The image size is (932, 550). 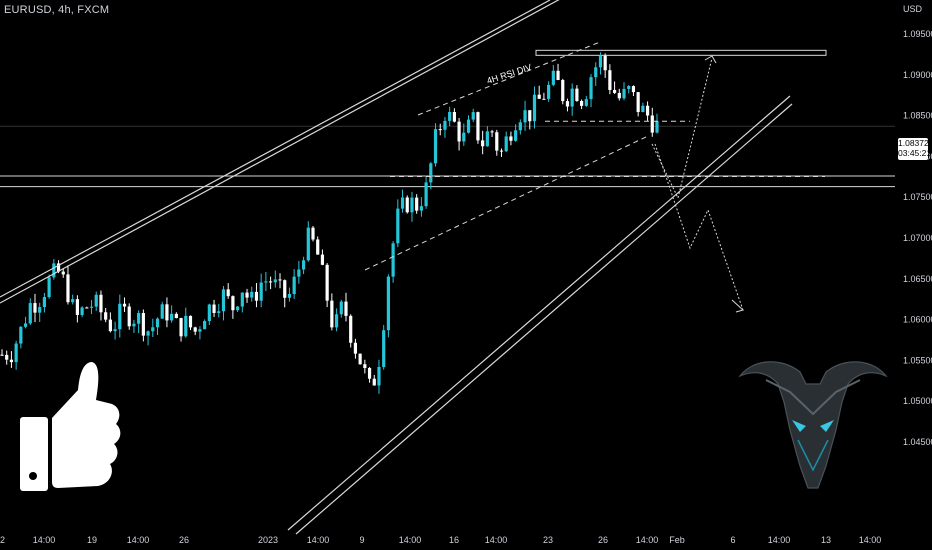 I want to click on y-tick-label: 1.09500, so click(x=917, y=34).